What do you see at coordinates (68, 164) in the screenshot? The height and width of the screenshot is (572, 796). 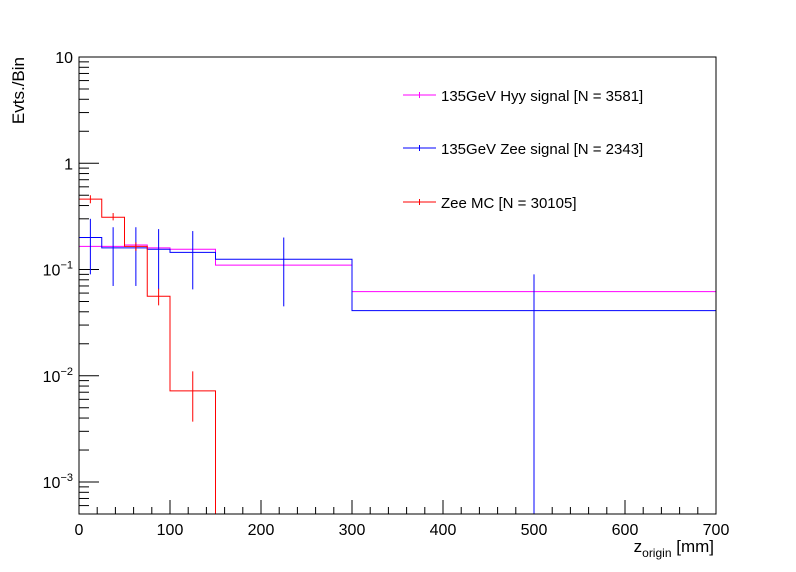 I see `y-tick-label: 1` at bounding box center [68, 164].